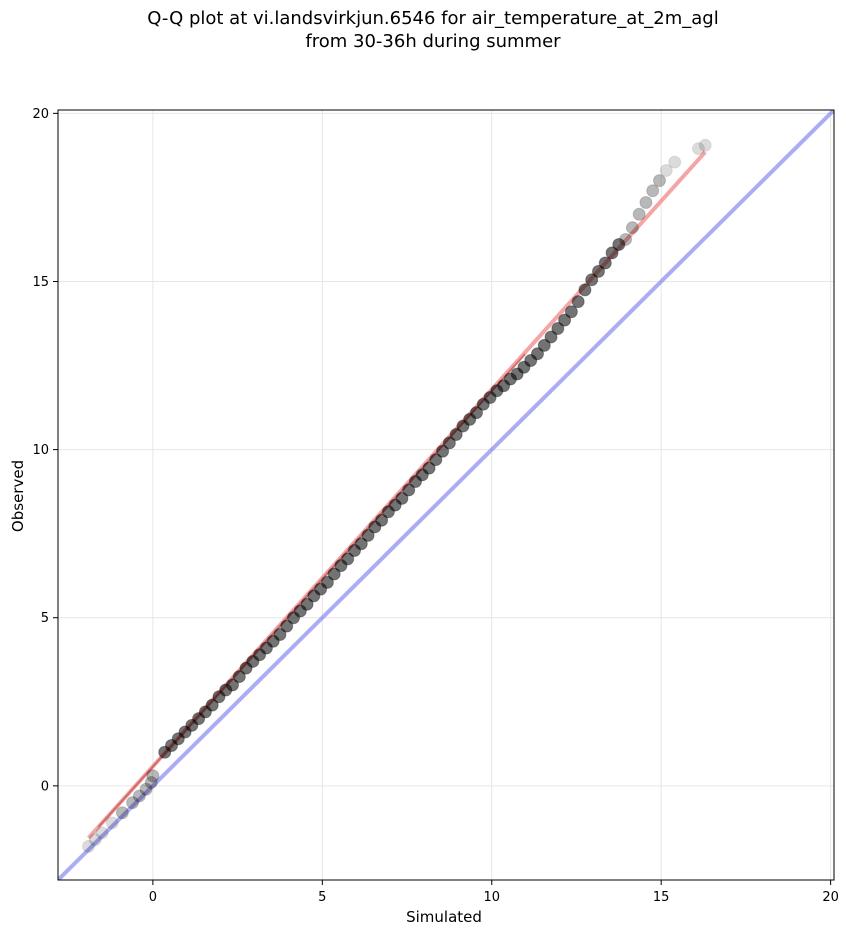 This screenshot has width=846, height=934. I want to click on y-tick-label: 5, so click(45, 618).